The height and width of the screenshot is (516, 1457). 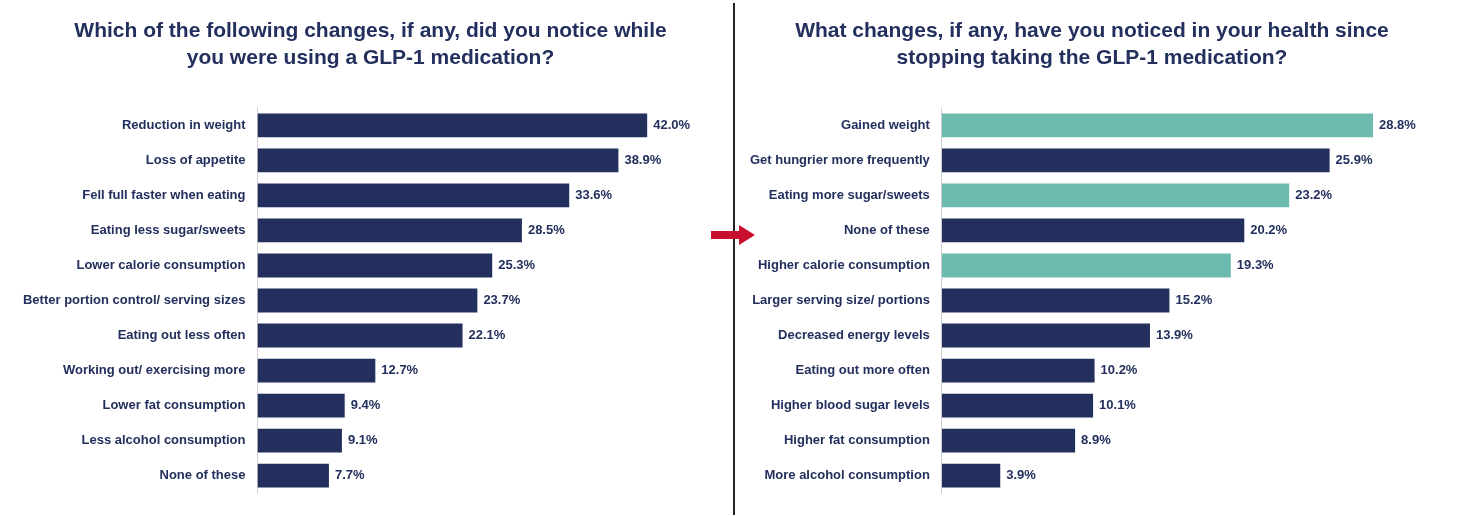 What do you see at coordinates (1255, 265) in the screenshot?
I see `data-label: 19.3%` at bounding box center [1255, 265].